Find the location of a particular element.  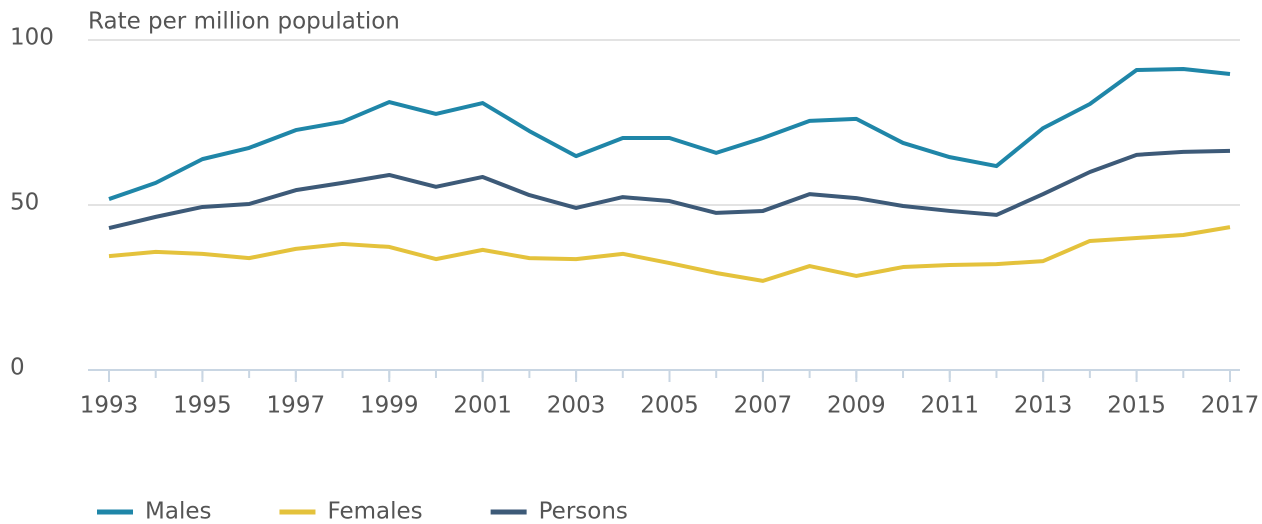

x-tick-label: 1995 is located at coordinates (202, 406).